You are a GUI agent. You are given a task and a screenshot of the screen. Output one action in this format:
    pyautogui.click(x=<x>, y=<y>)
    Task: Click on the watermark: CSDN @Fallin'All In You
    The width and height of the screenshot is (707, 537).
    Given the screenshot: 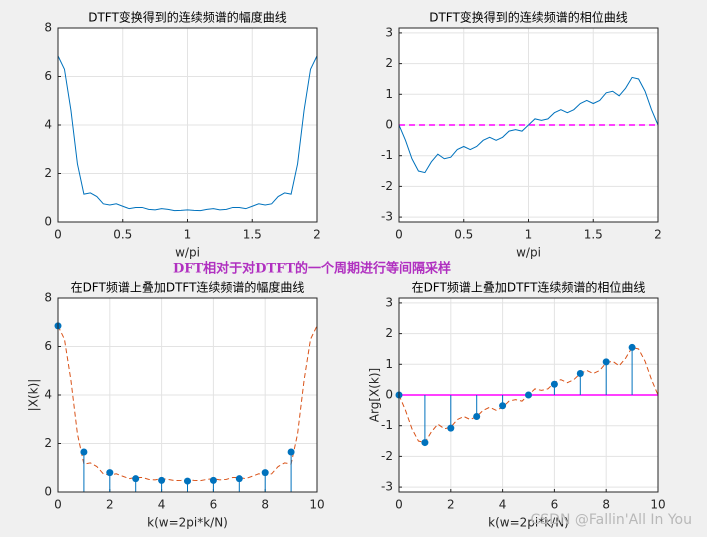 What is the action you would take?
    pyautogui.click(x=612, y=520)
    